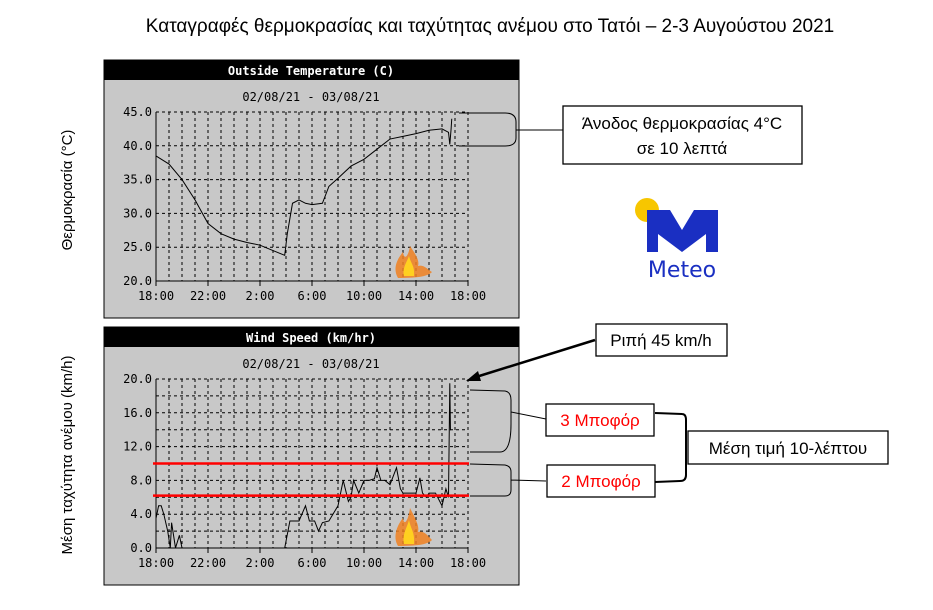 This screenshot has height=610, width=933. I want to click on beaufort-3-text: 3 Μποφόρ, so click(599, 420).